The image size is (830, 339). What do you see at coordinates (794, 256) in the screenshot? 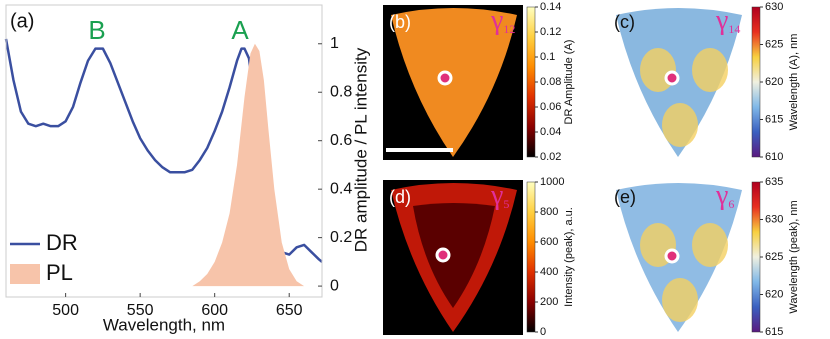
I see `colorbar-label: Wavelength (peak), nm` at bounding box center [794, 256].